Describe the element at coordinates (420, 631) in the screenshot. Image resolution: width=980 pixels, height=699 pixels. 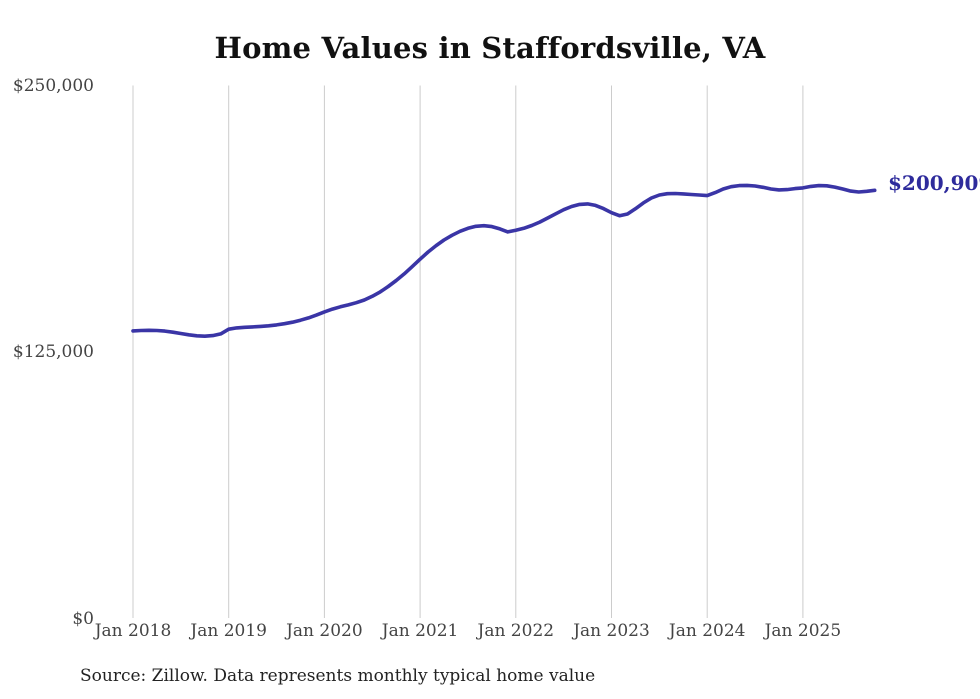
I see `x-tick-jan-2021: Jan 2021` at that location.